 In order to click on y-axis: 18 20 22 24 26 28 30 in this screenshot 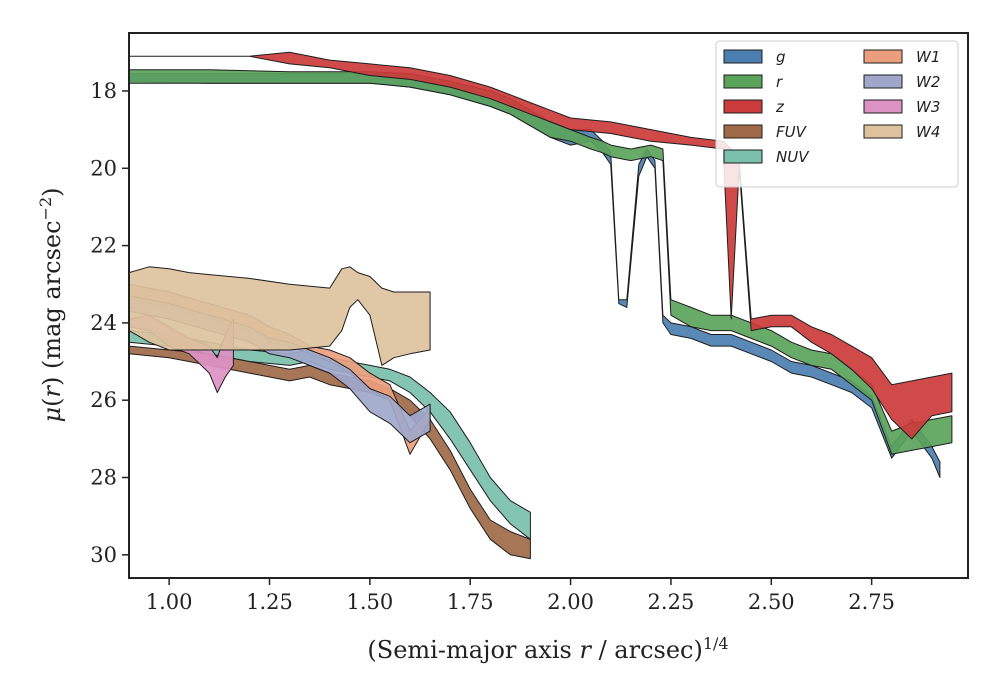, I will do `click(109, 323)`.